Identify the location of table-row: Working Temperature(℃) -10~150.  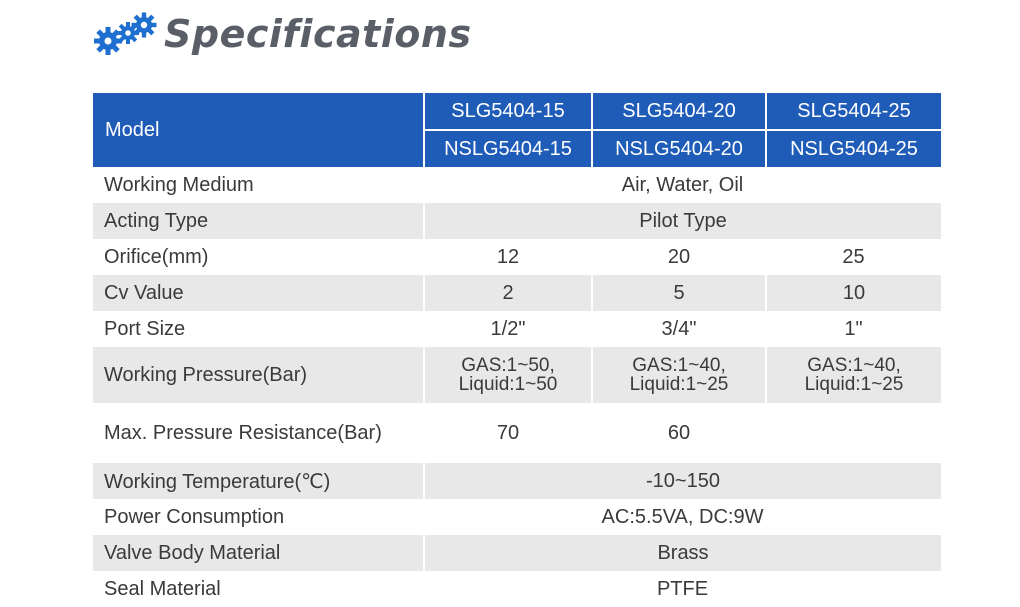
(517, 481).